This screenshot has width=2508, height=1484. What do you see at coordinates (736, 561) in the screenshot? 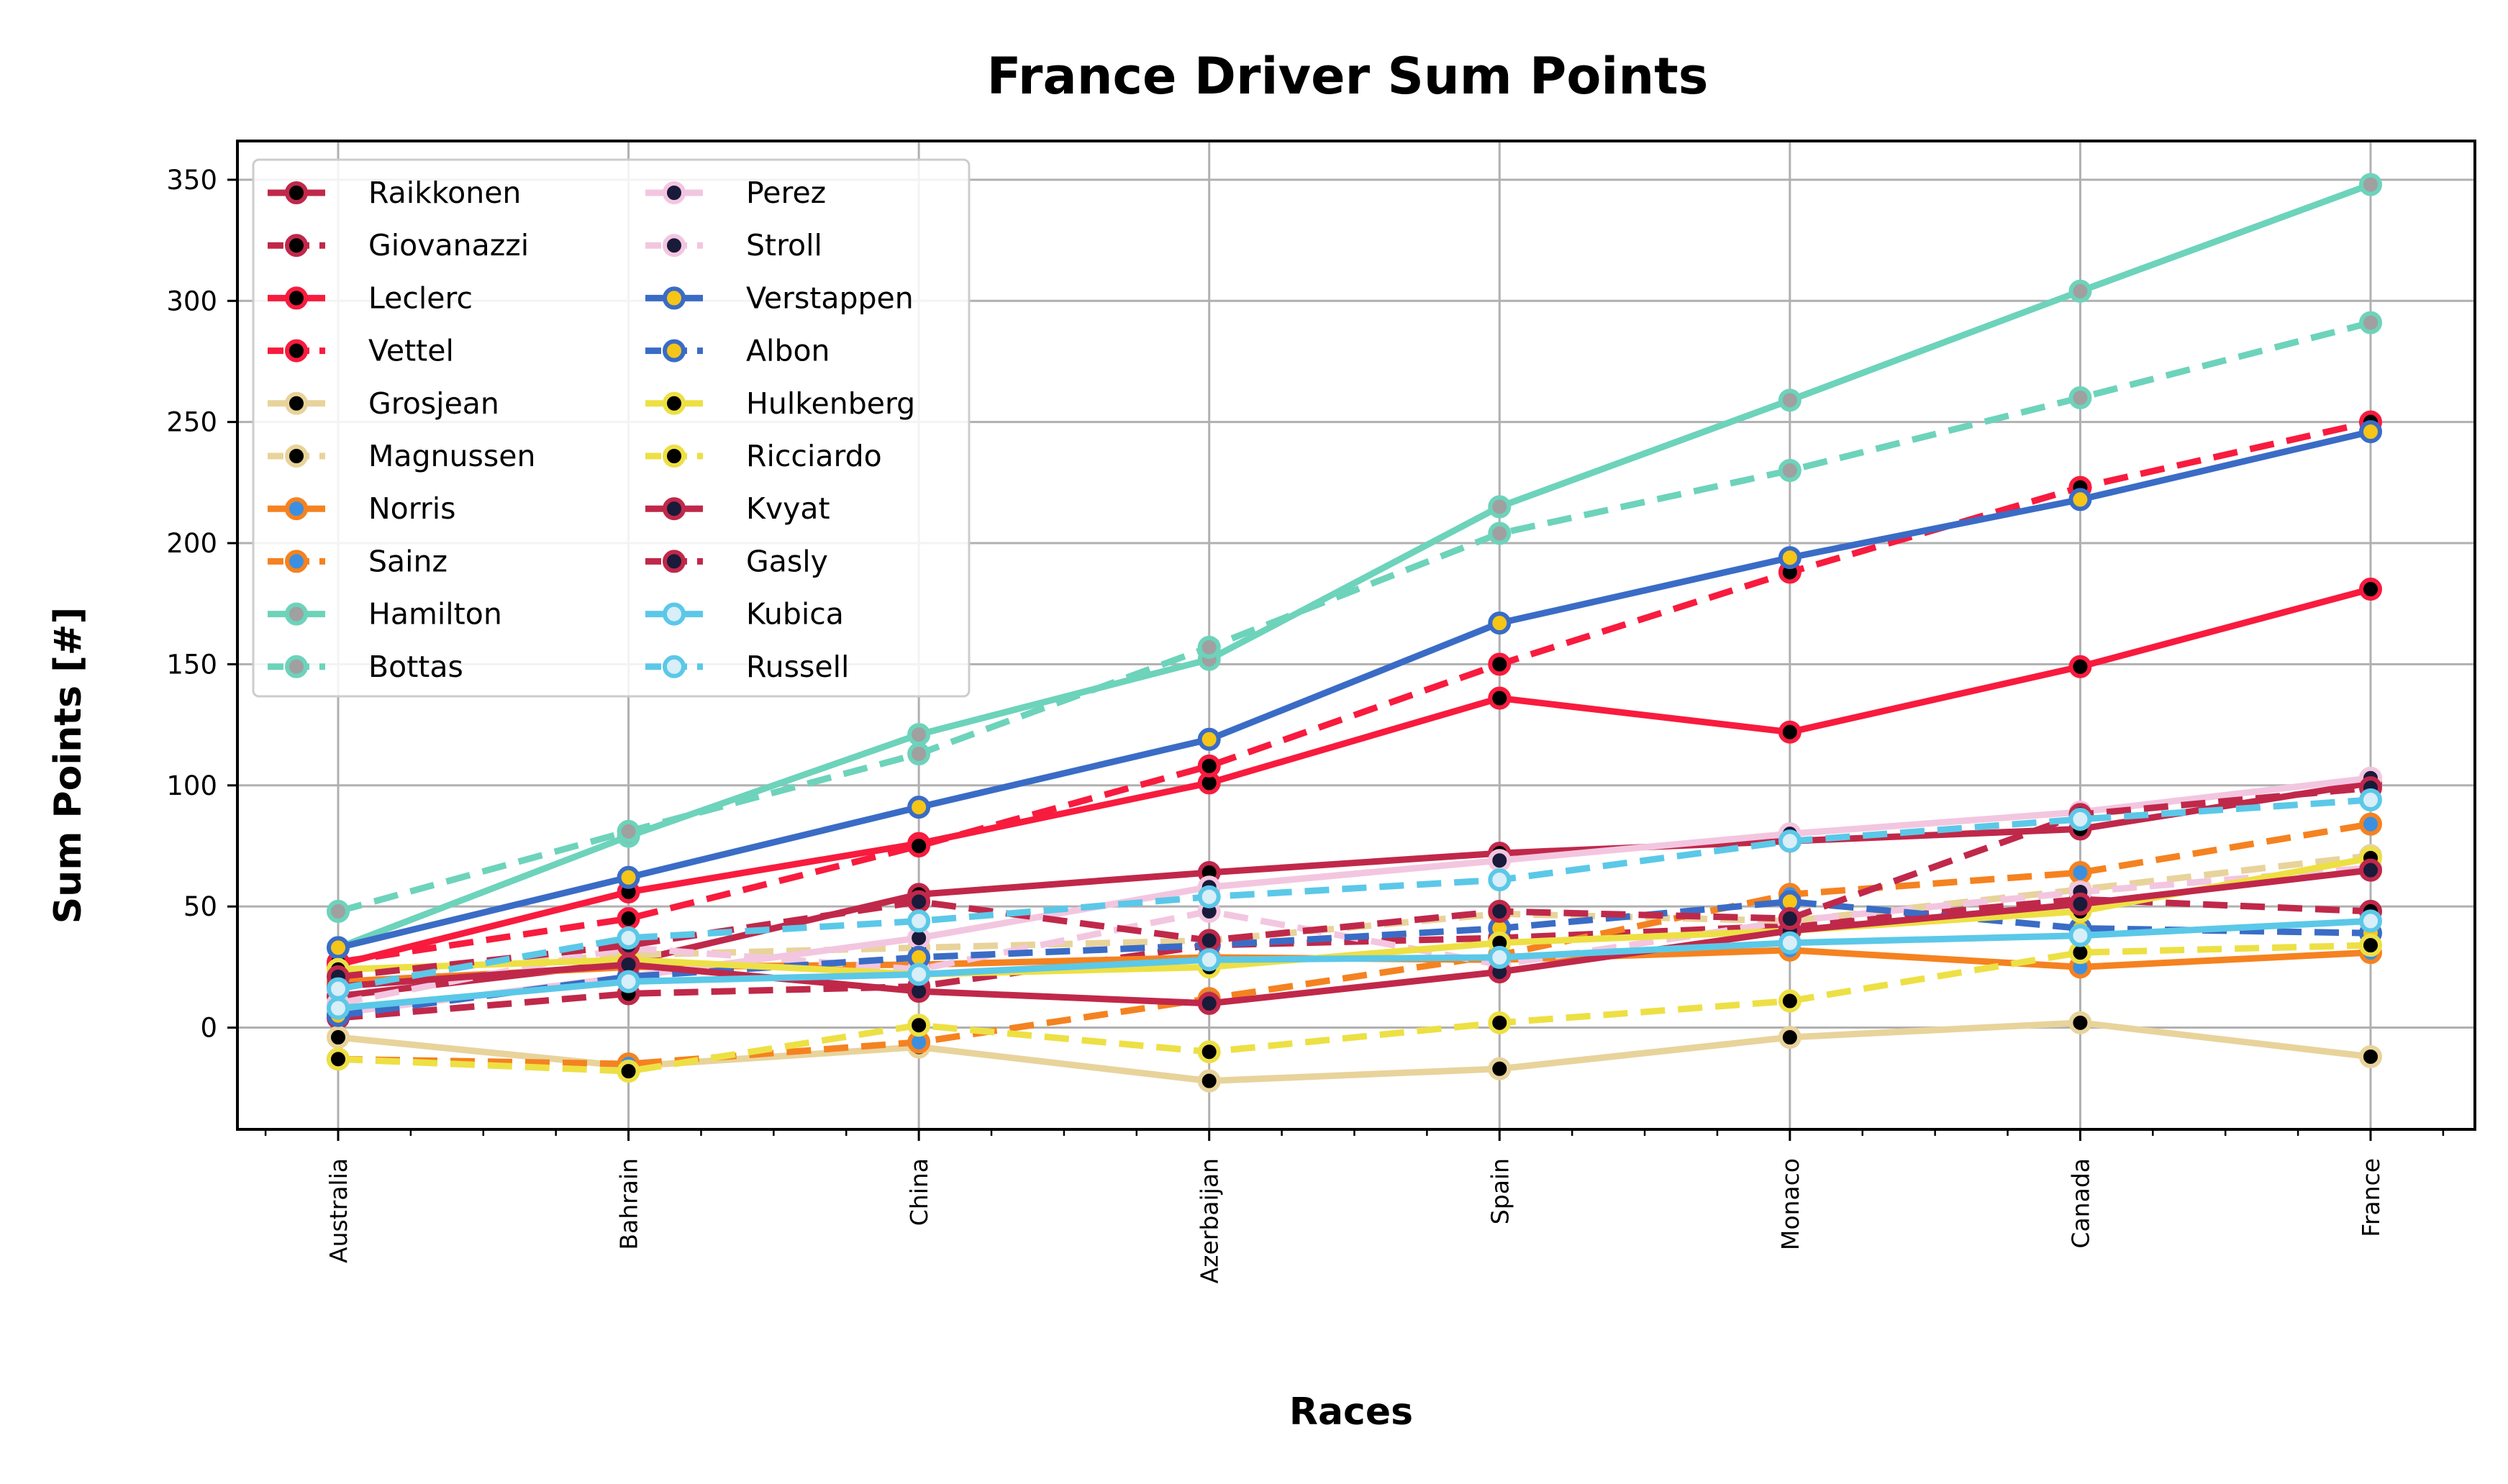
I see `legend-item-gasly: Gasly` at bounding box center [736, 561].